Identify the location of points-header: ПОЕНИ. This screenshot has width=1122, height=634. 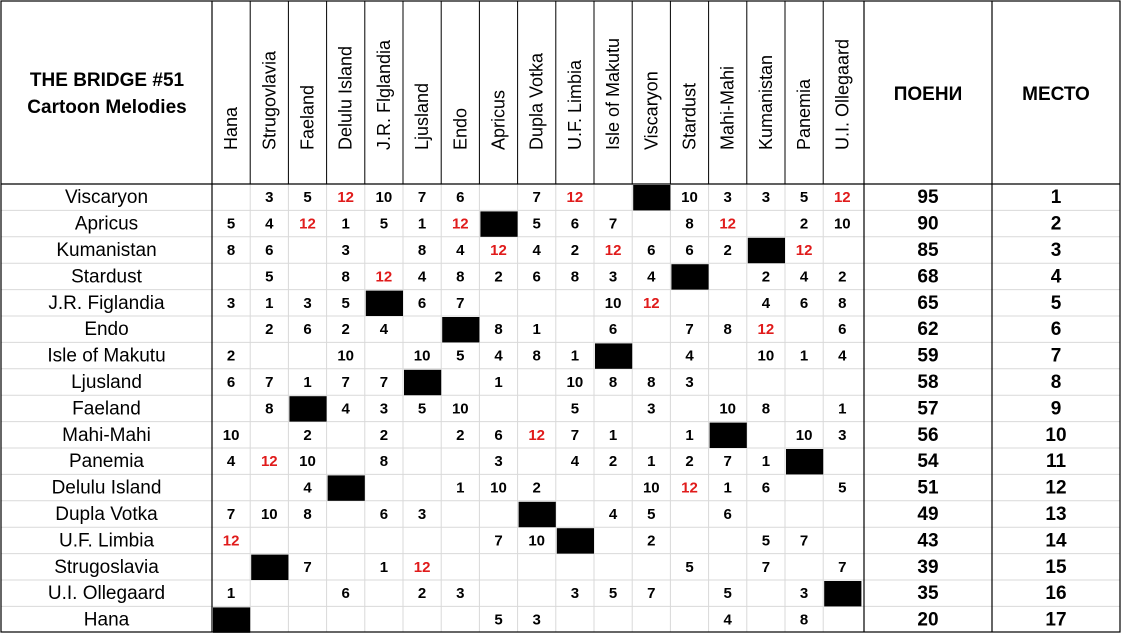
(928, 94).